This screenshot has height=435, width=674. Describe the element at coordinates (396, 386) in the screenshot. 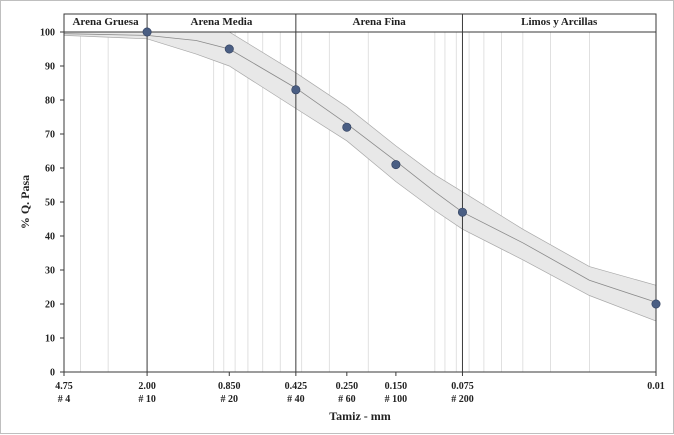

I see `x-tick-label: 0.150` at that location.